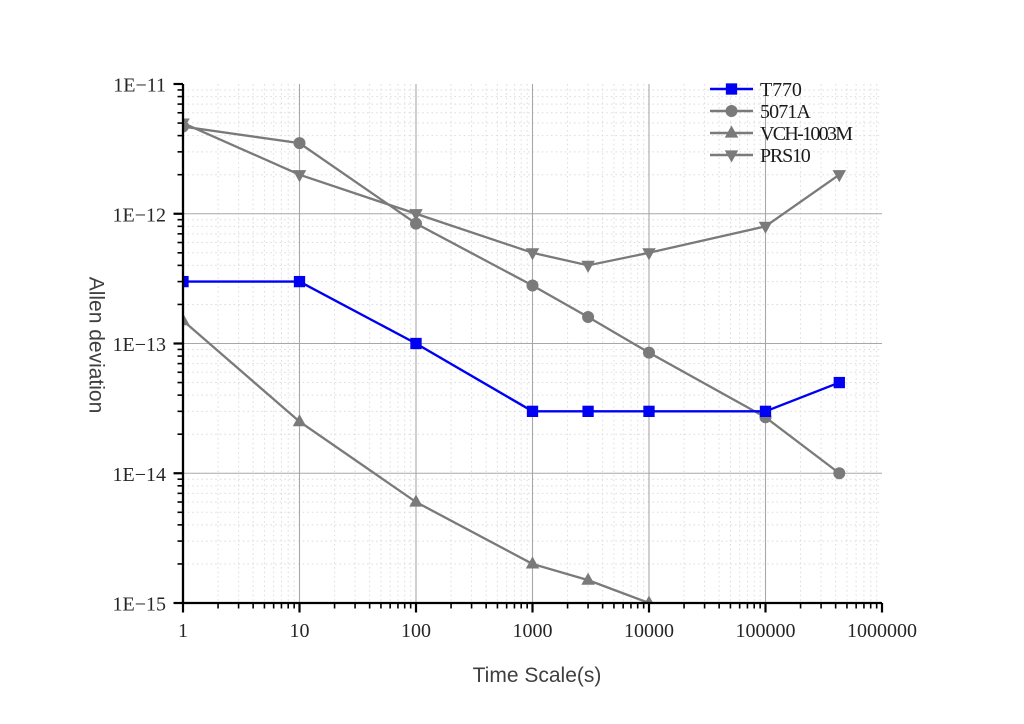 The height and width of the screenshot is (724, 1024). What do you see at coordinates (533, 631) in the screenshot?
I see `svg-text: 1000` at bounding box center [533, 631].